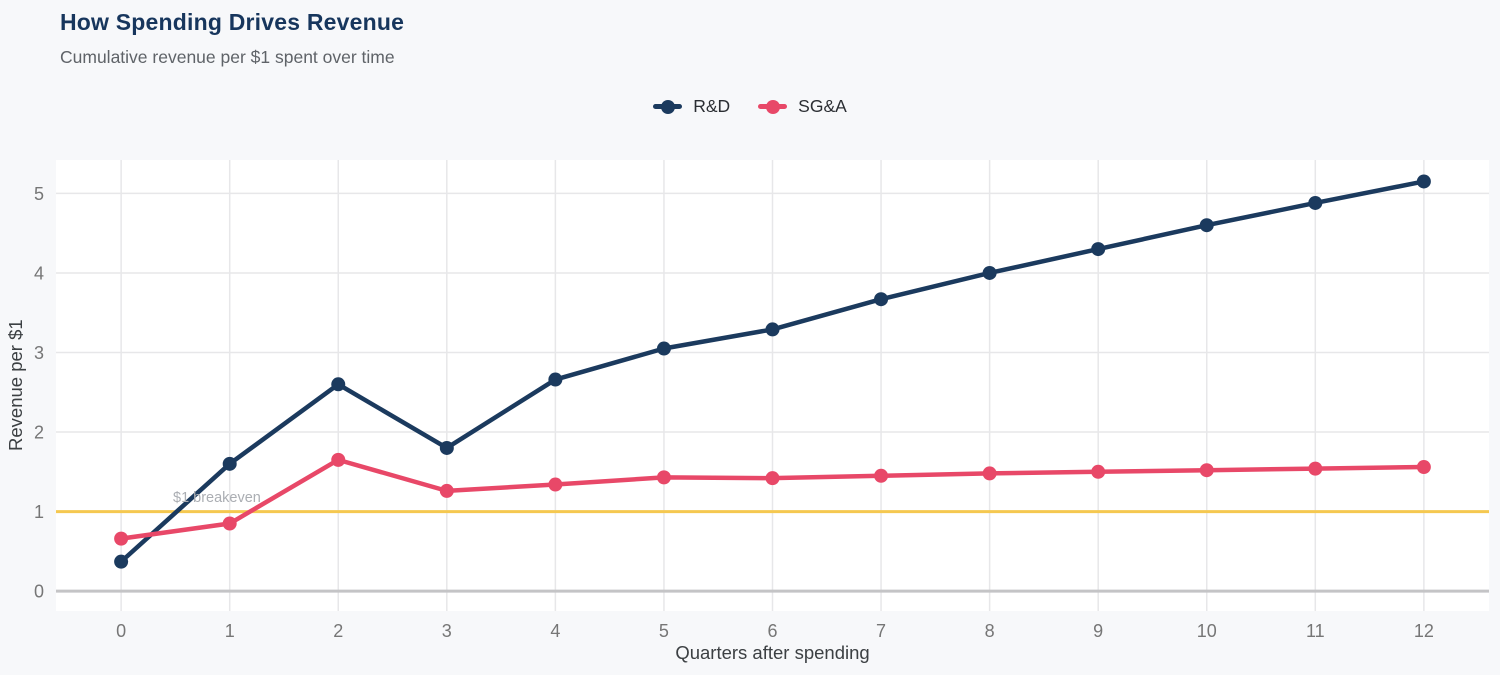 This screenshot has width=1500, height=675. What do you see at coordinates (39, 194) in the screenshot?
I see `y-tick-label: 5` at bounding box center [39, 194].